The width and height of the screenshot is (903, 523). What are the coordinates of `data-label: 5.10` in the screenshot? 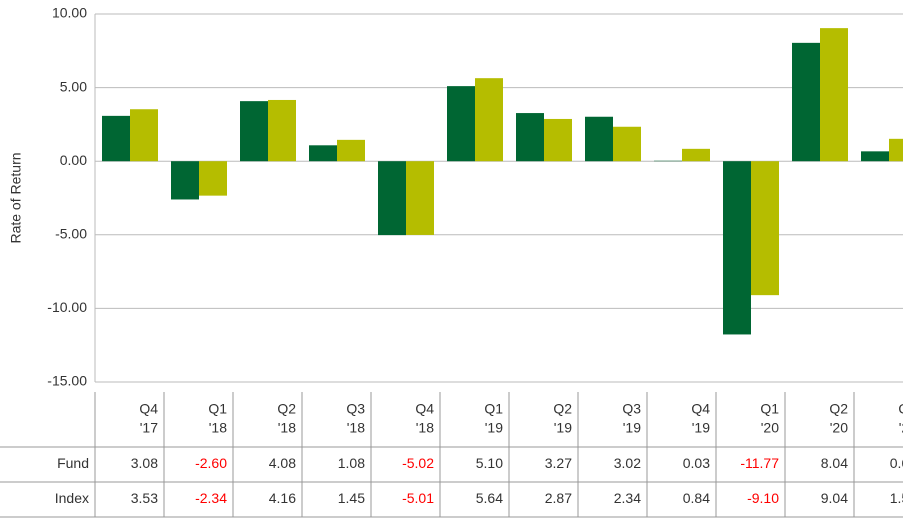 It's located at (489, 463).